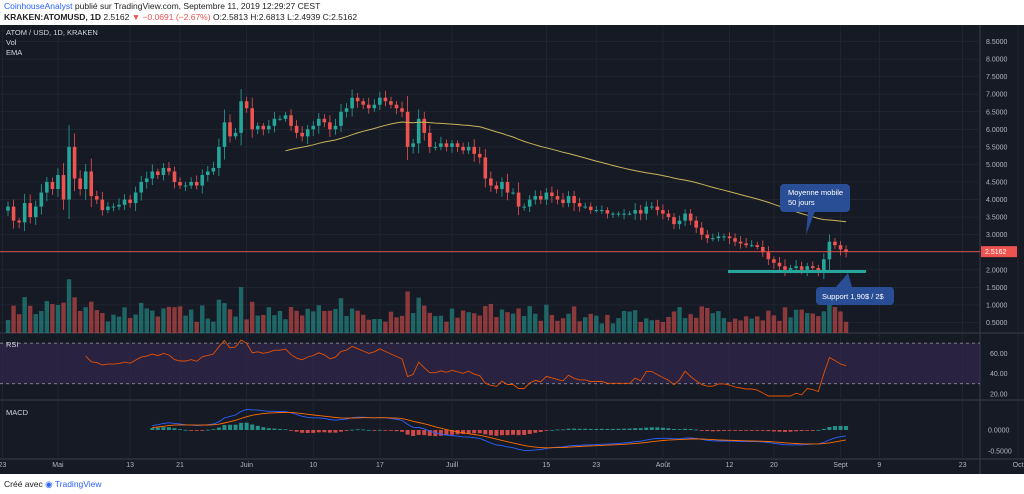 The height and width of the screenshot is (494, 1024). What do you see at coordinates (997, 112) in the screenshot?
I see `price-tick-label: 6.5000` at bounding box center [997, 112].